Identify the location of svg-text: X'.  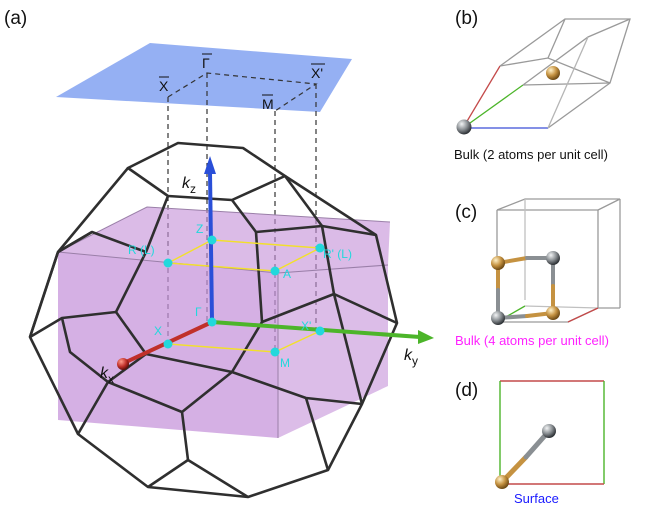
(317, 73).